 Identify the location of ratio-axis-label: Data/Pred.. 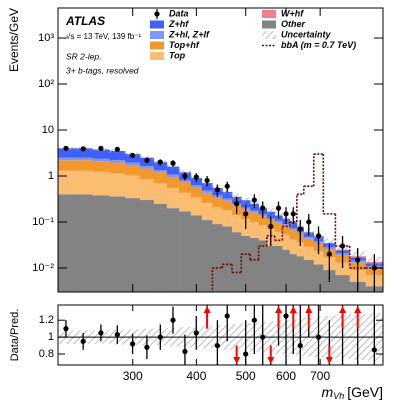
(15, 335).